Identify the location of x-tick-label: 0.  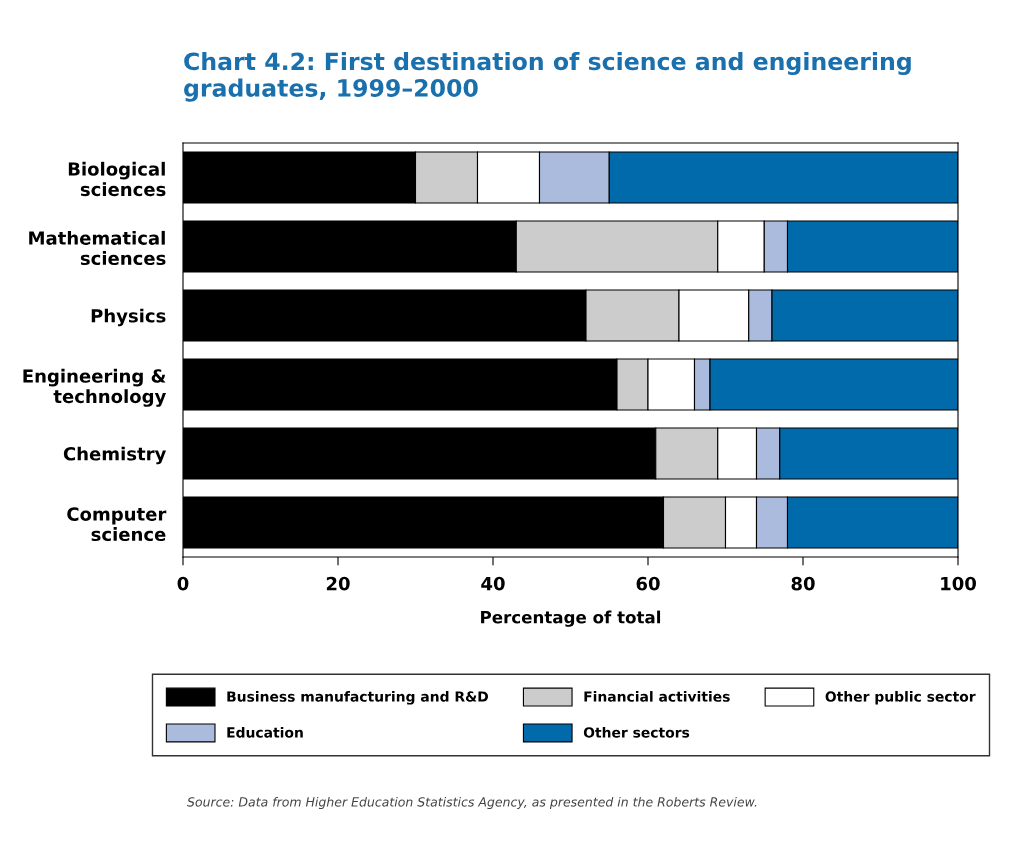
(183, 583).